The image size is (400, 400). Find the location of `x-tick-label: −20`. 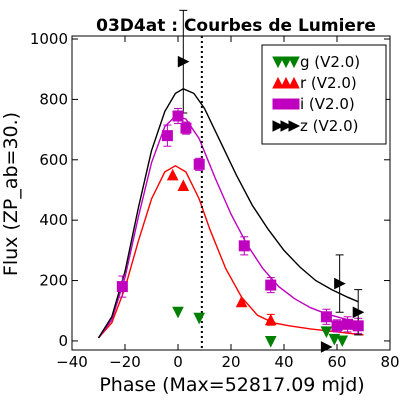

x-tick-label: −20 is located at coordinates (125, 362).